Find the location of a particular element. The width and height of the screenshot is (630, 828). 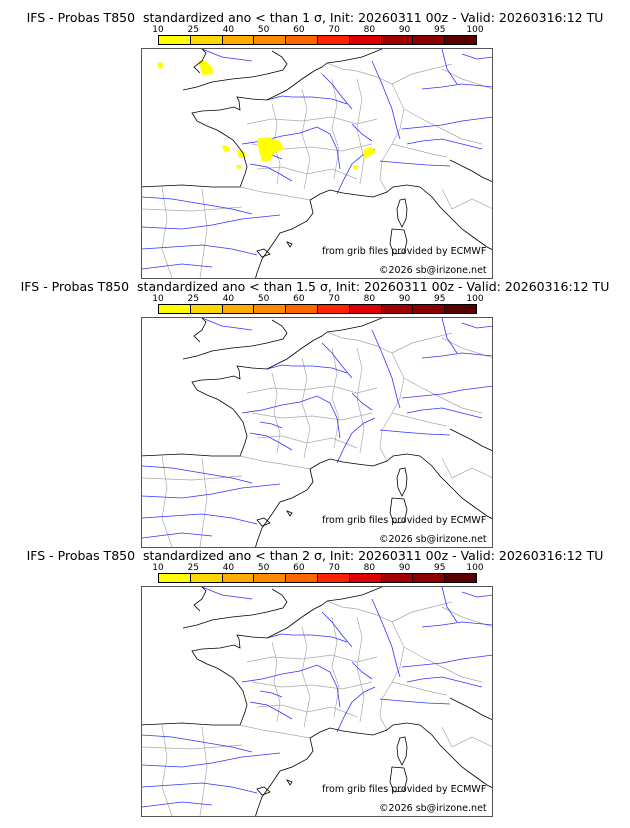

source-credit: from grib files provided by ECMWF is located at coordinates (404, 789).